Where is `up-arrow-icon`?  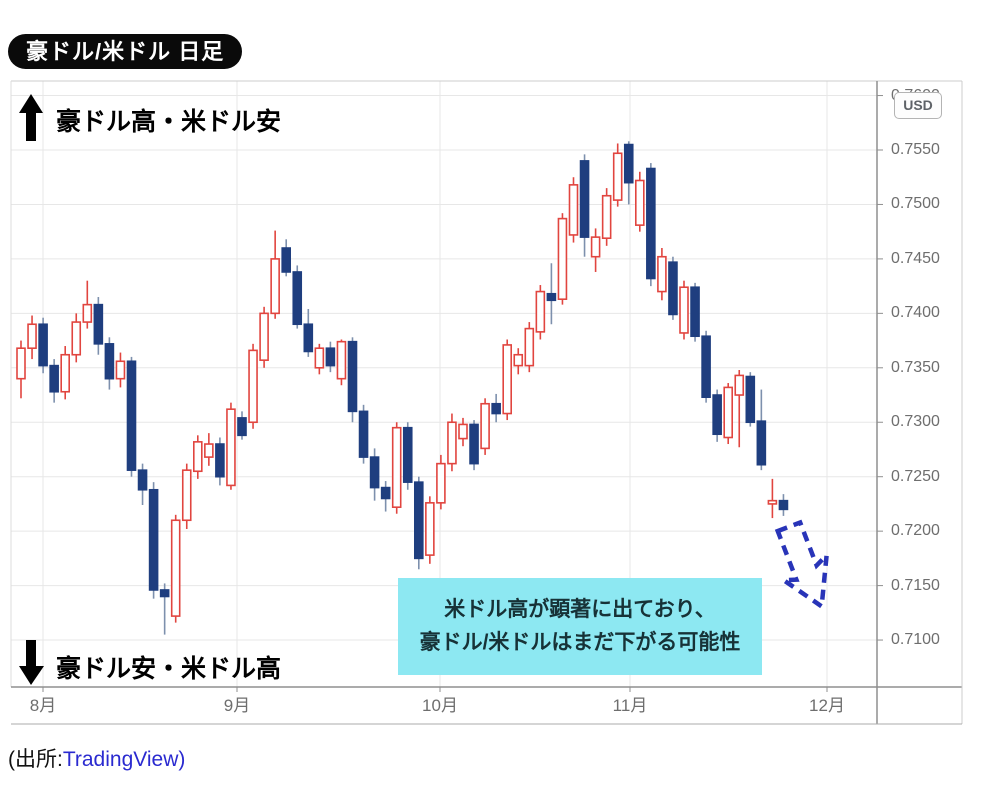 up-arrow-icon is located at coordinates (31, 117).